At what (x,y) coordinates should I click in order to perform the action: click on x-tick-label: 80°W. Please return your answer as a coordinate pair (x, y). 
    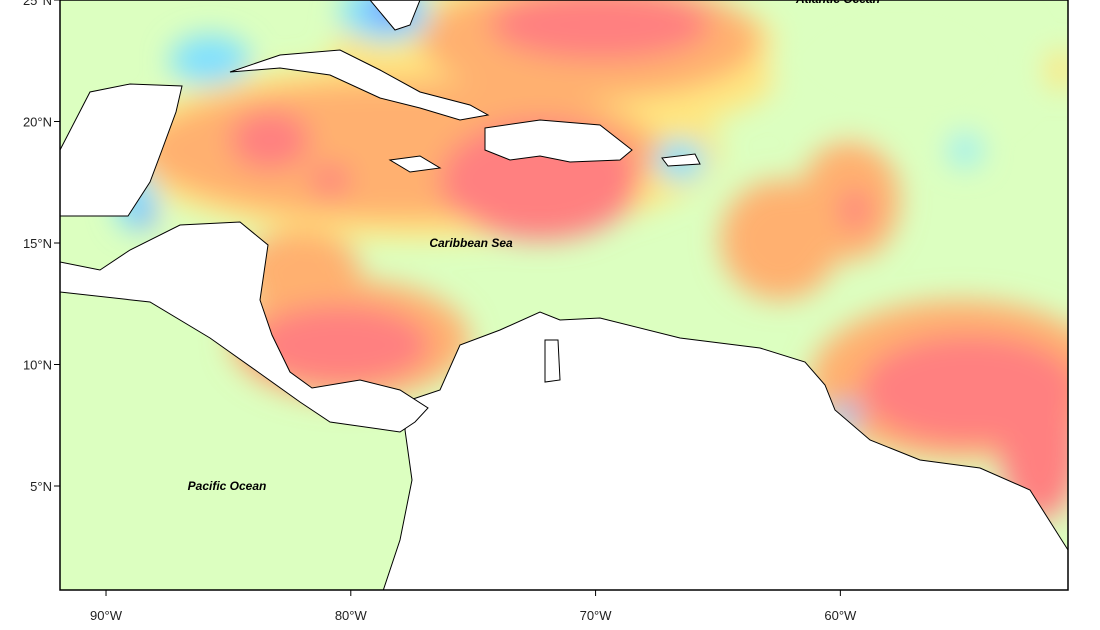
    Looking at the image, I should click on (351, 615).